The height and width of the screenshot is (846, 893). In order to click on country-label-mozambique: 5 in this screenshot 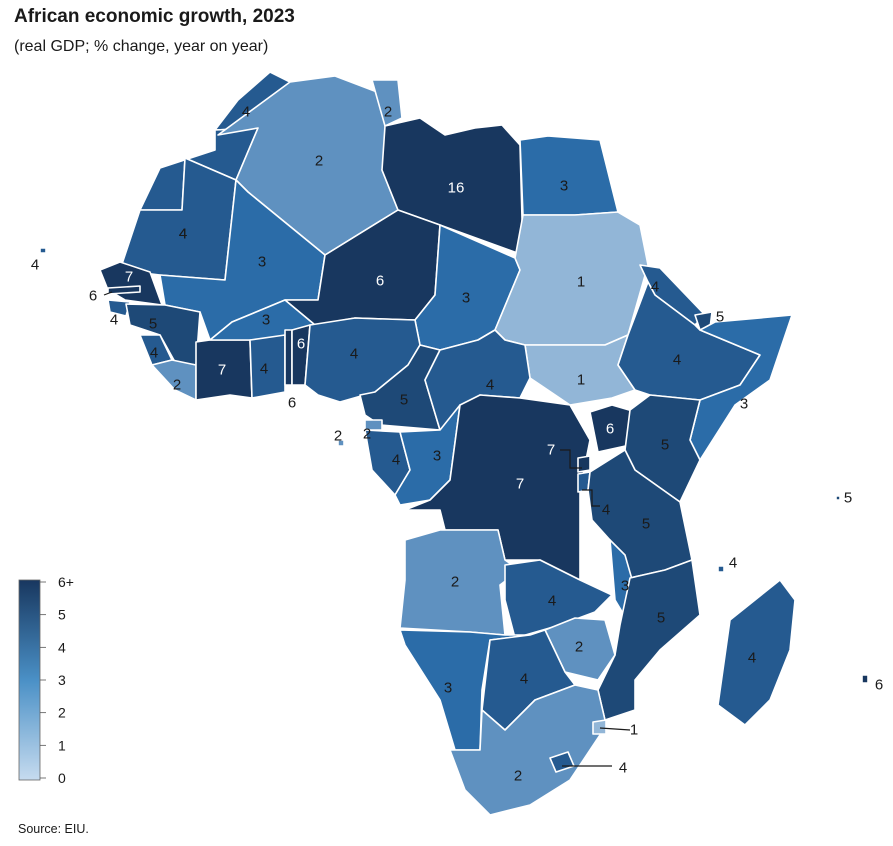, I will do `click(661, 618)`.